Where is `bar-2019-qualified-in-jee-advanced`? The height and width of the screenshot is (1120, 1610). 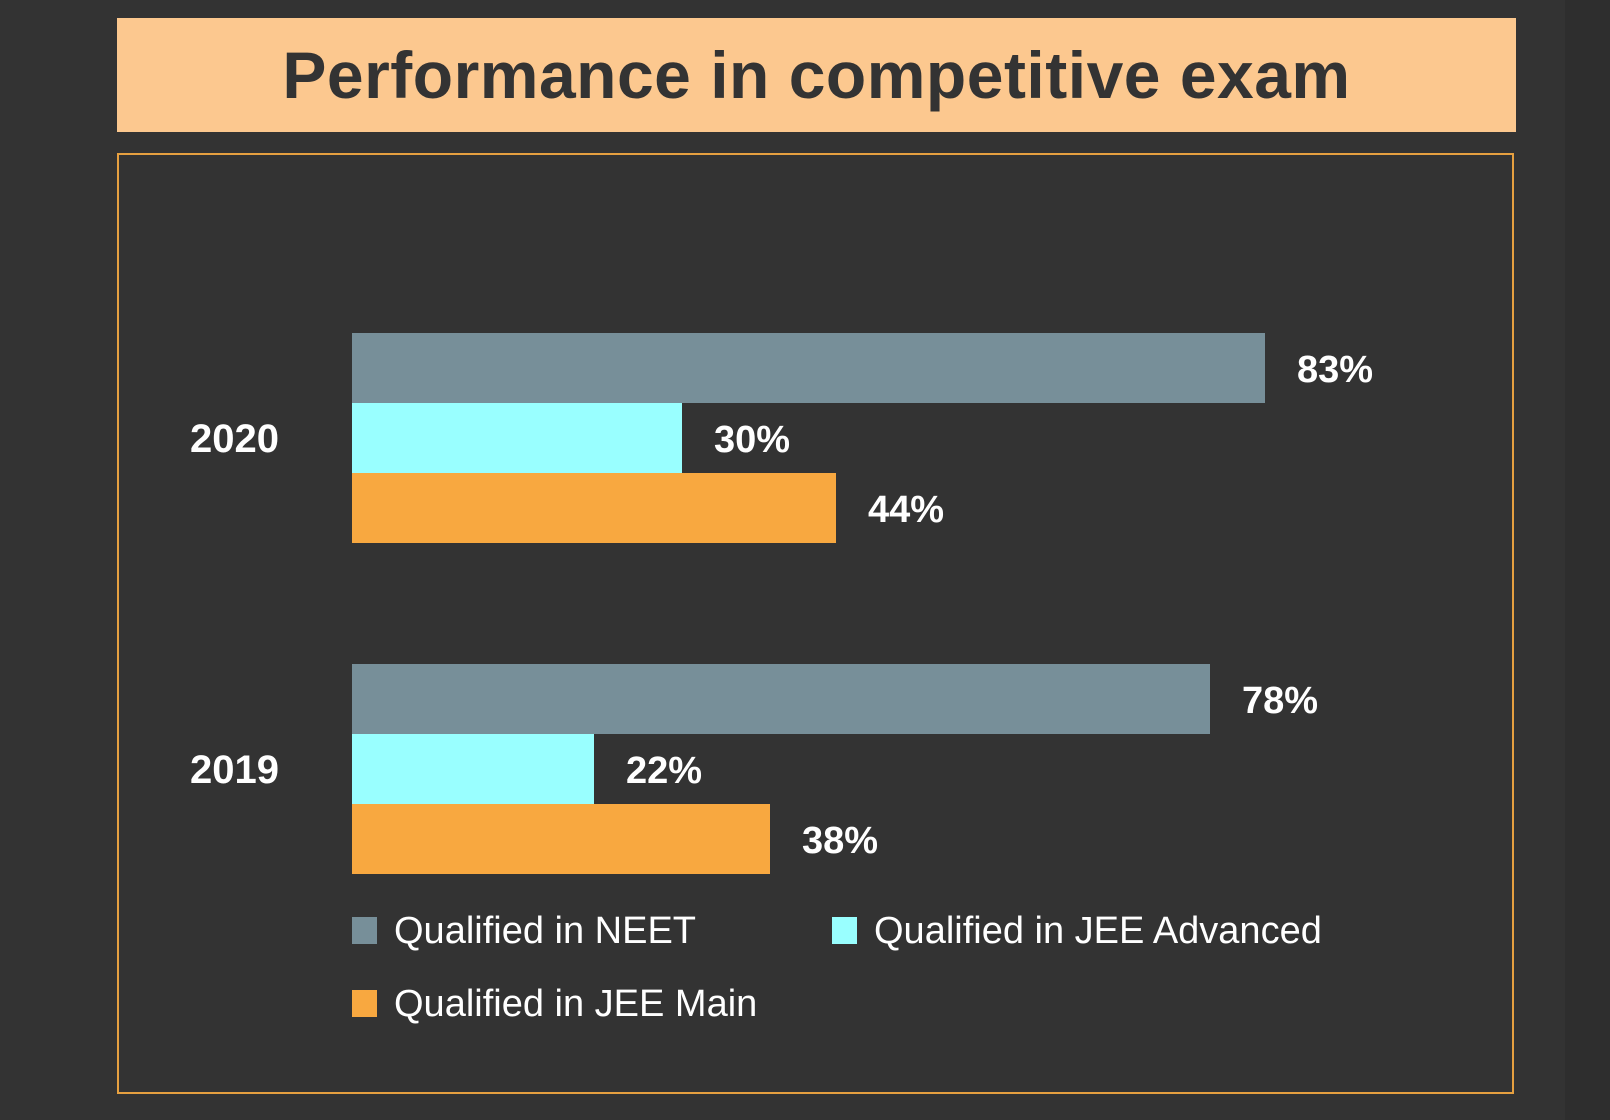 bar-2019-qualified-in-jee-advanced is located at coordinates (473, 769).